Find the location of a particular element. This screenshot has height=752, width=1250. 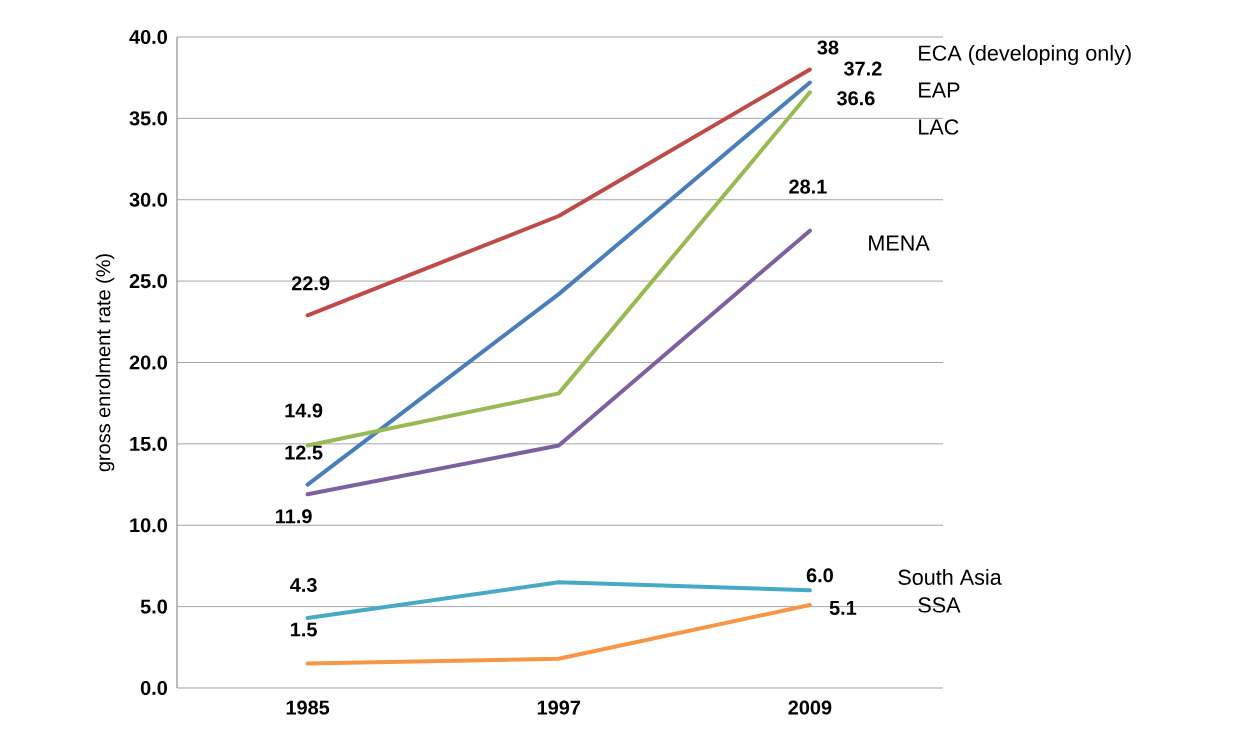

y-tick-label: 25.0 is located at coordinates (148, 281).